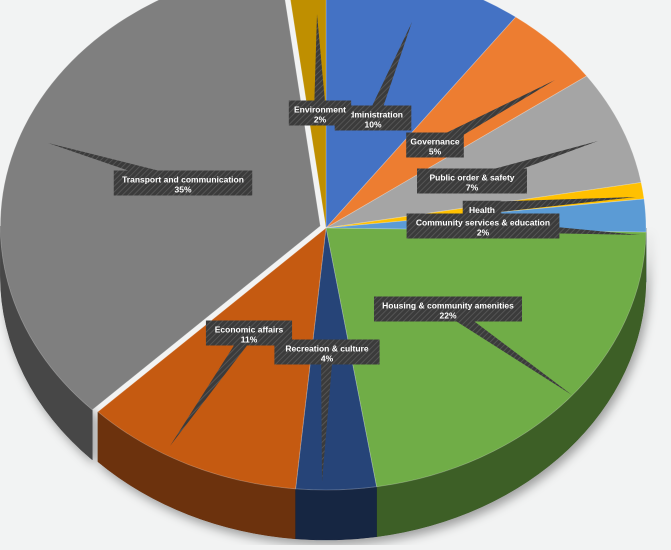  I want to click on label-percent-transport-and-communication: 35%, so click(182, 190).